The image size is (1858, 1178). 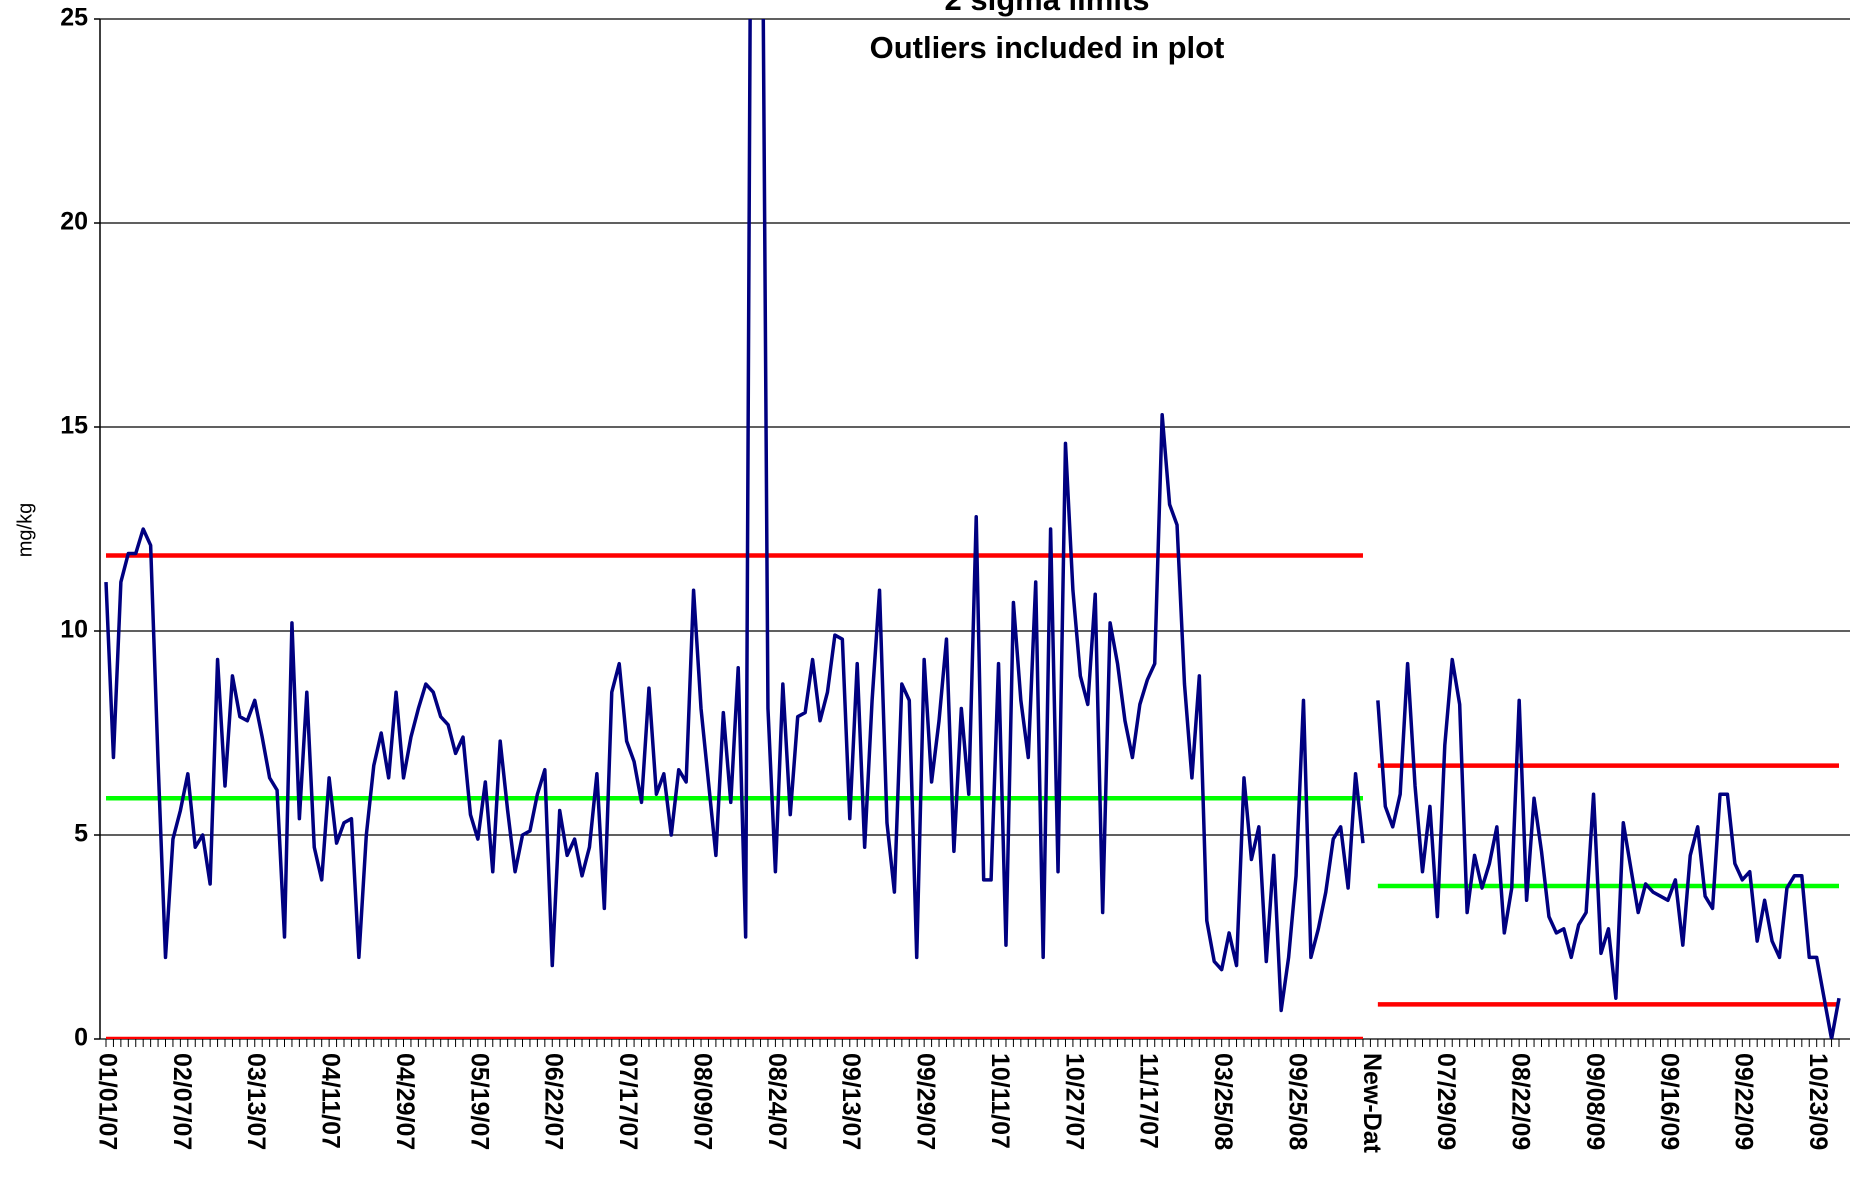 What do you see at coordinates (1000, 1101) in the screenshot?
I see `x-tick-label: 10/11/07` at bounding box center [1000, 1101].